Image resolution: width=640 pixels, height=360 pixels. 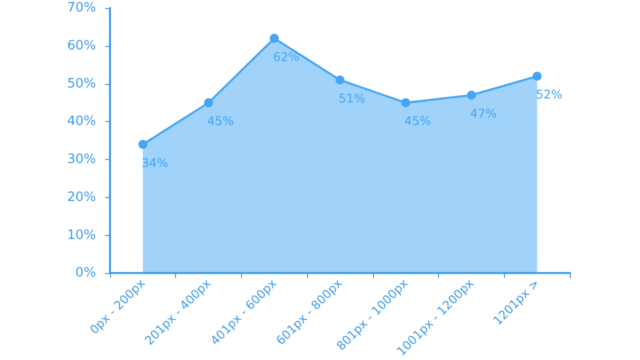 What do you see at coordinates (81, 46) in the screenshot?
I see `y-tick-label: 60%` at bounding box center [81, 46].